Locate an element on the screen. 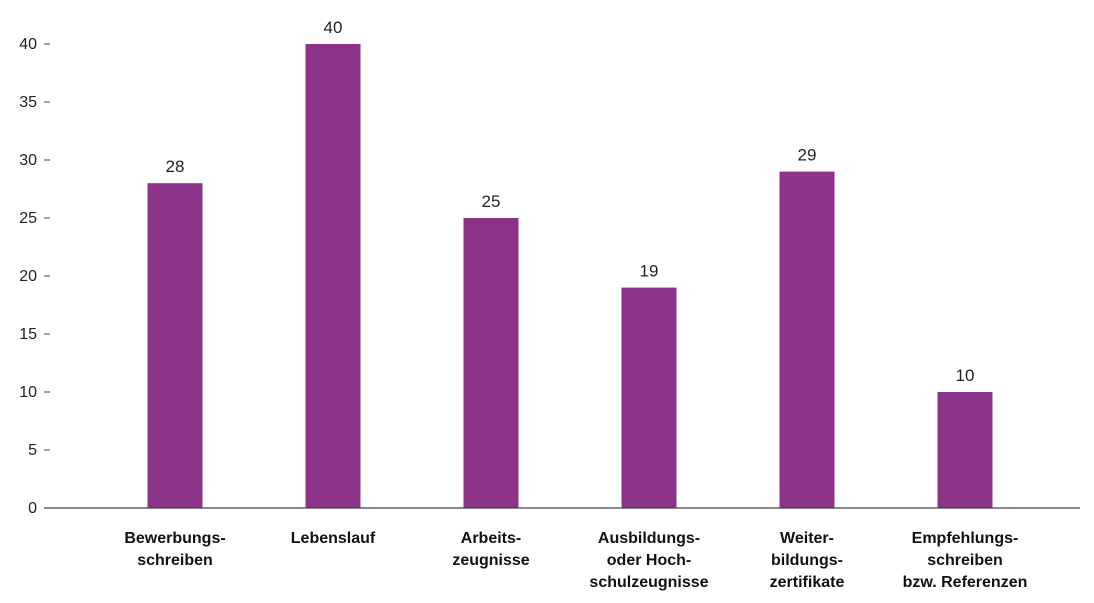 The height and width of the screenshot is (603, 1094). category-label-line: oder Hoch- is located at coordinates (649, 560).